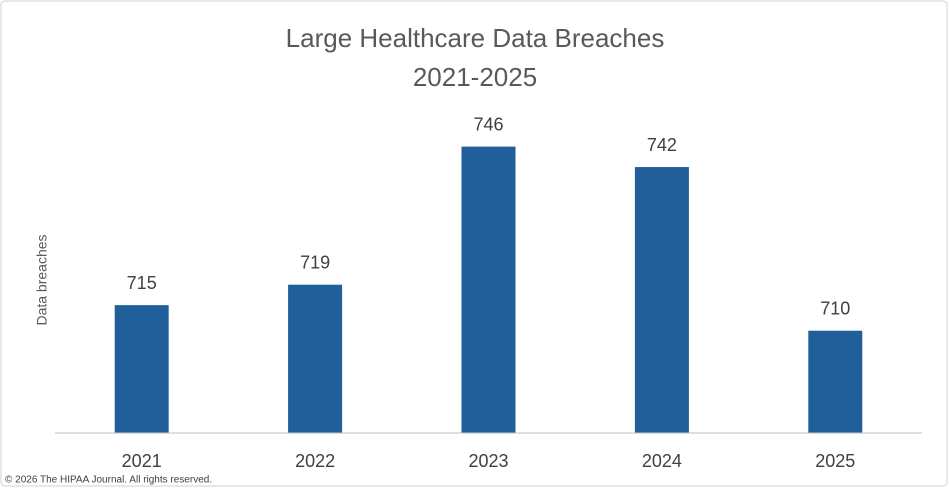  I want to click on value-label: 742, so click(662, 145).